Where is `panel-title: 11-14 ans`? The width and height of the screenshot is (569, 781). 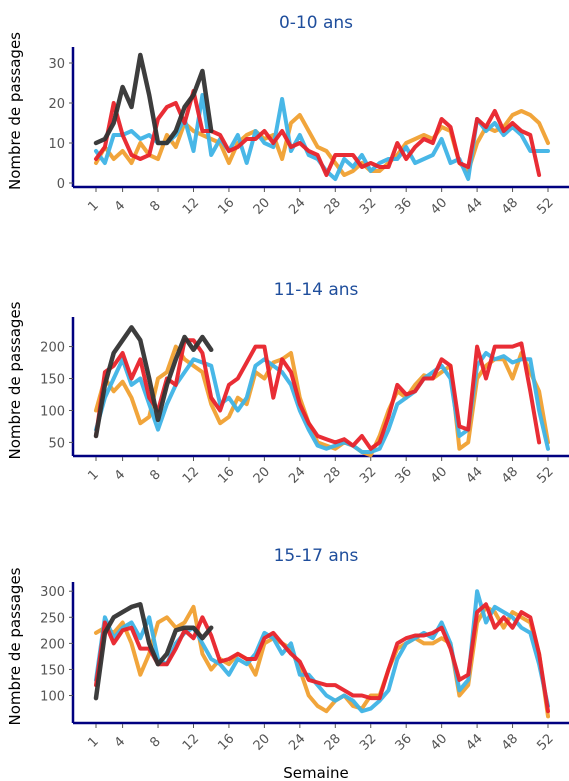
panel-title: 11-14 ans is located at coordinates (316, 290).